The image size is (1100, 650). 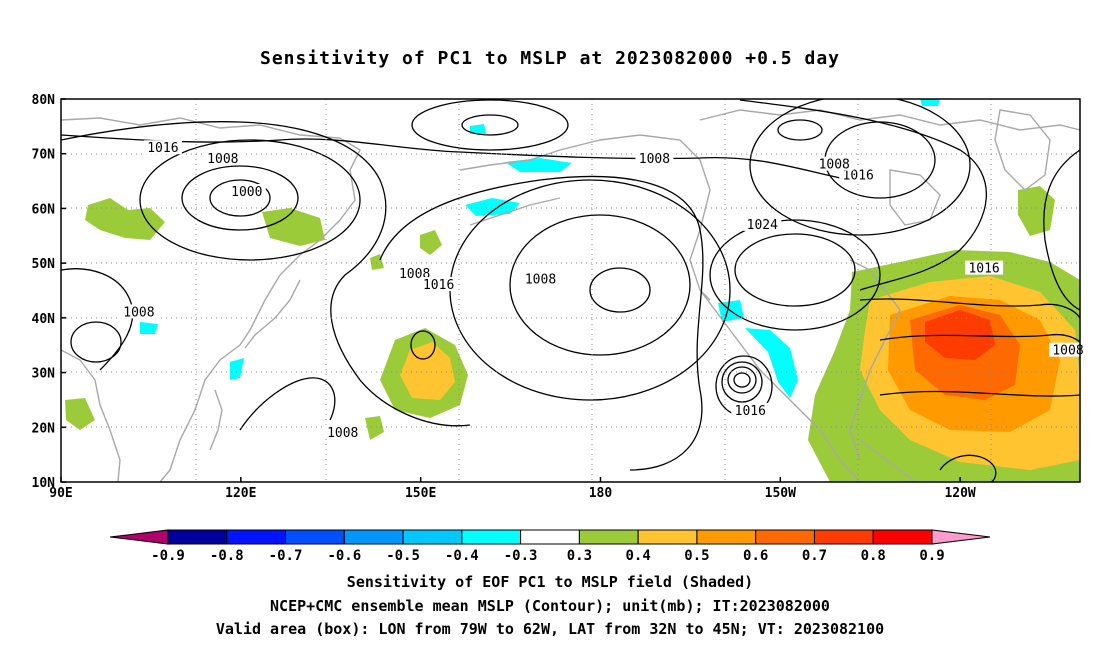 I want to click on colorbar-label: 0.8, so click(x=873, y=556).